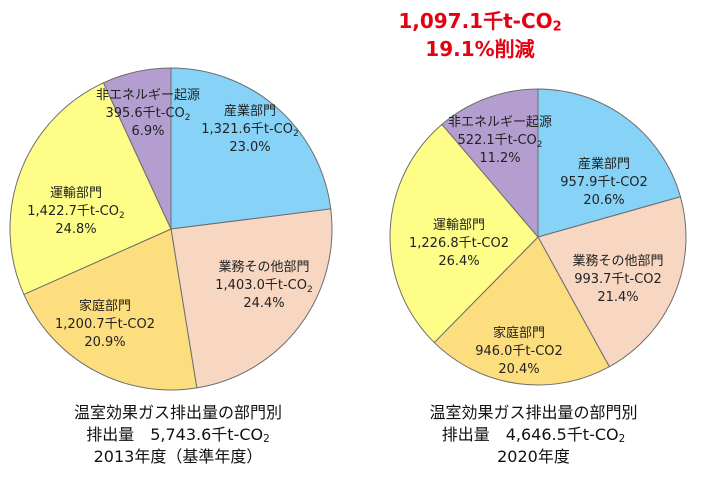 The image size is (711, 494). What do you see at coordinates (533, 456) in the screenshot?
I see `caption-year: 2020年度` at bounding box center [533, 456].